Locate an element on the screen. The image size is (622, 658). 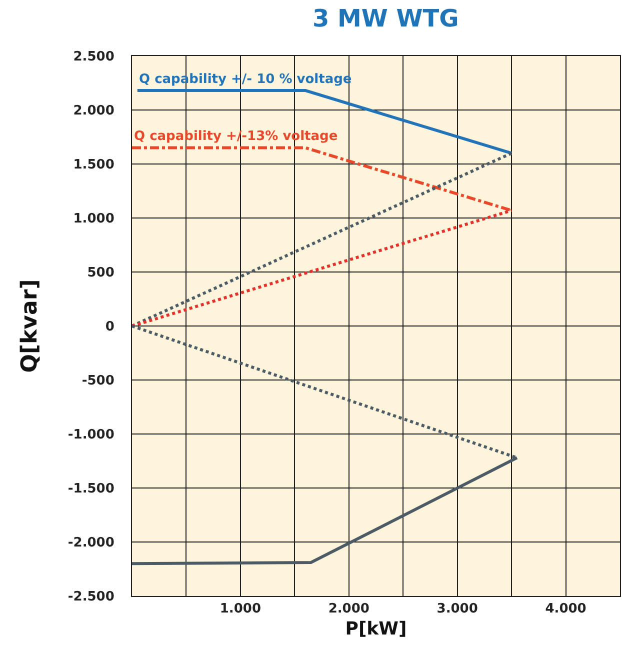
y-tick-label: -2.500 is located at coordinates (91, 597).